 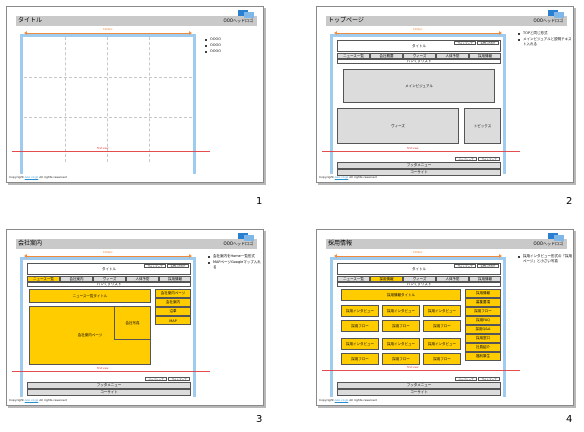 I want to click on nav-label: 会社概要, so click(x=386, y=55).